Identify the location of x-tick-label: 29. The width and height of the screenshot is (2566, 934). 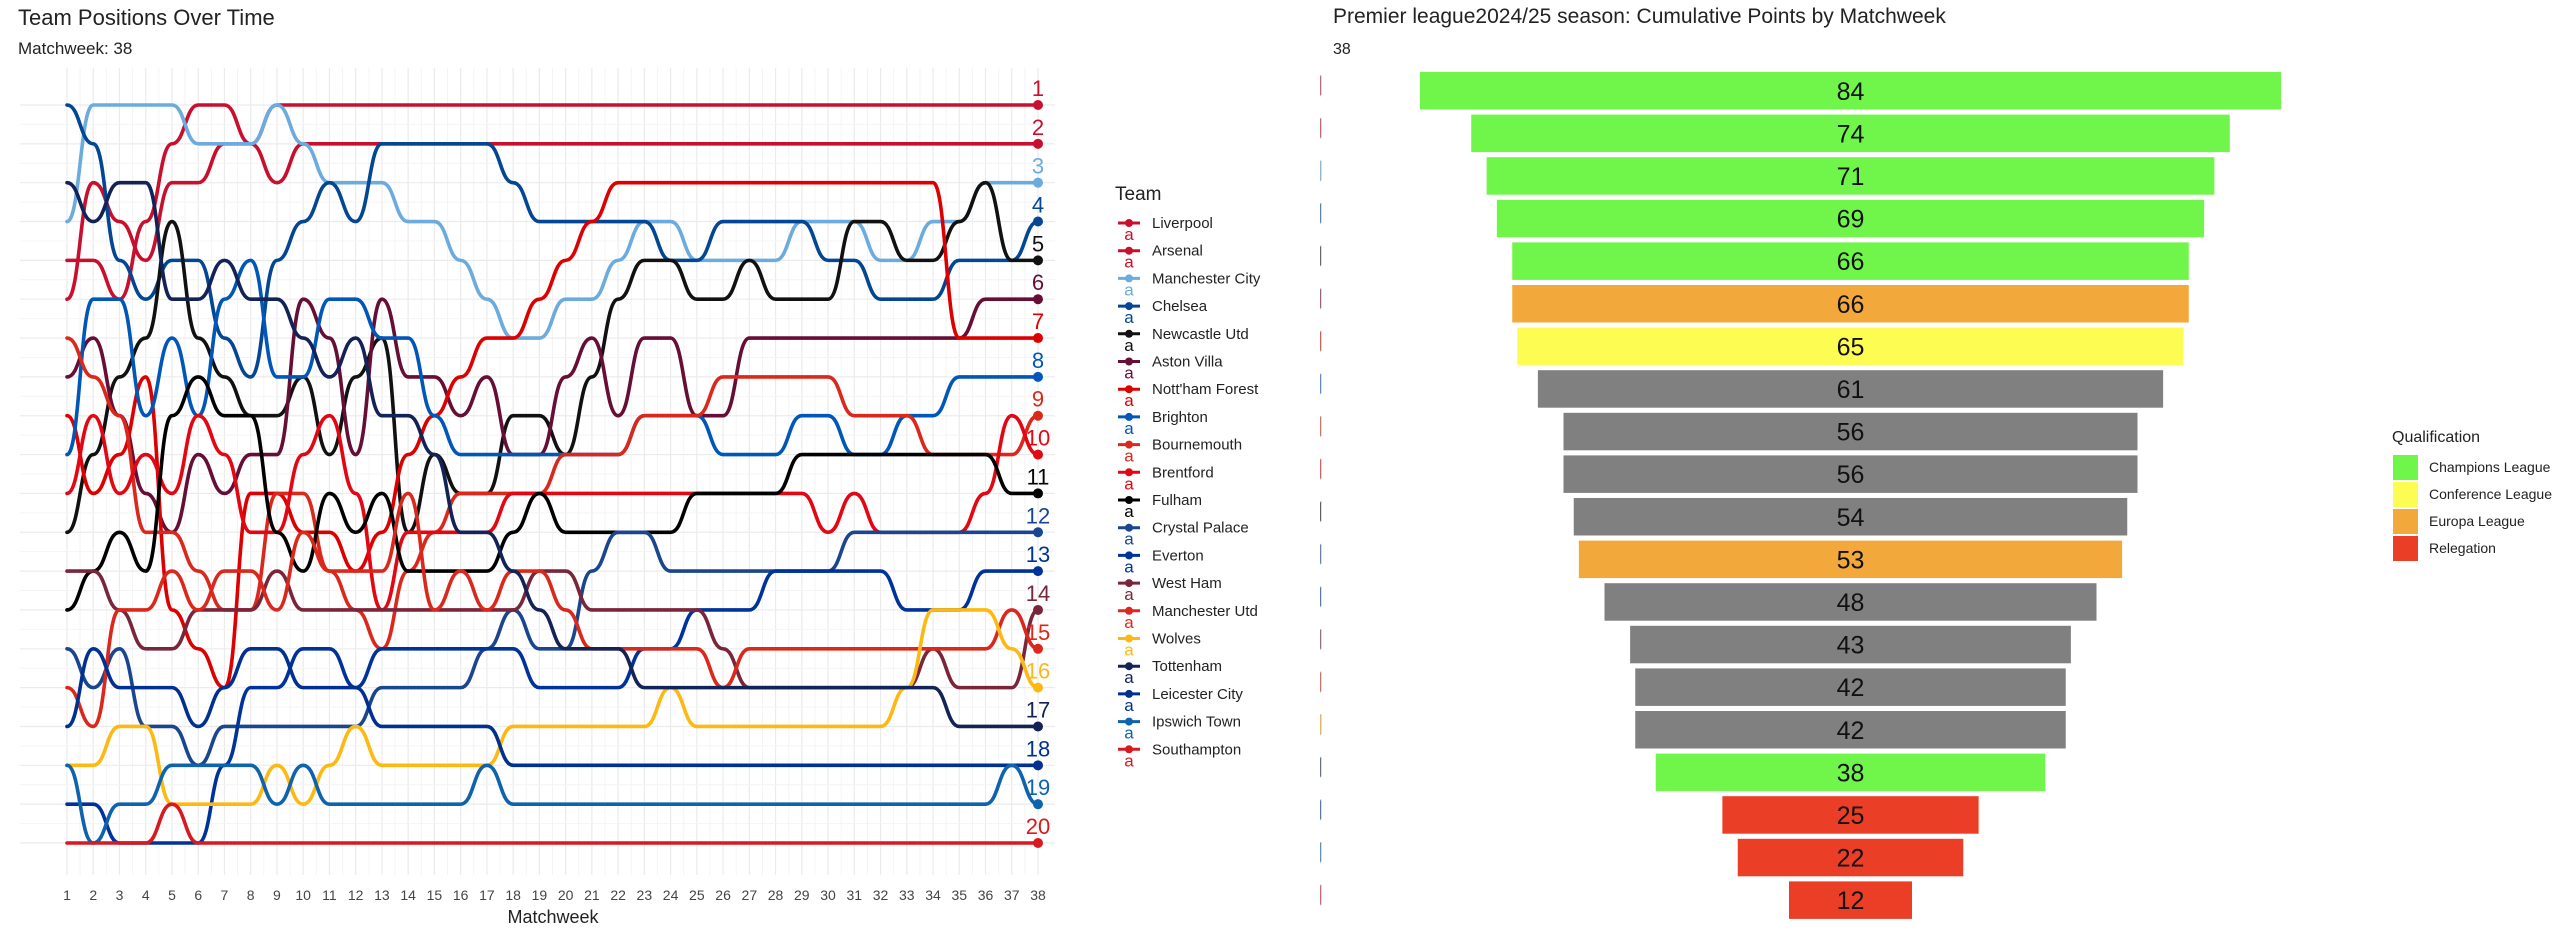
(802, 895).